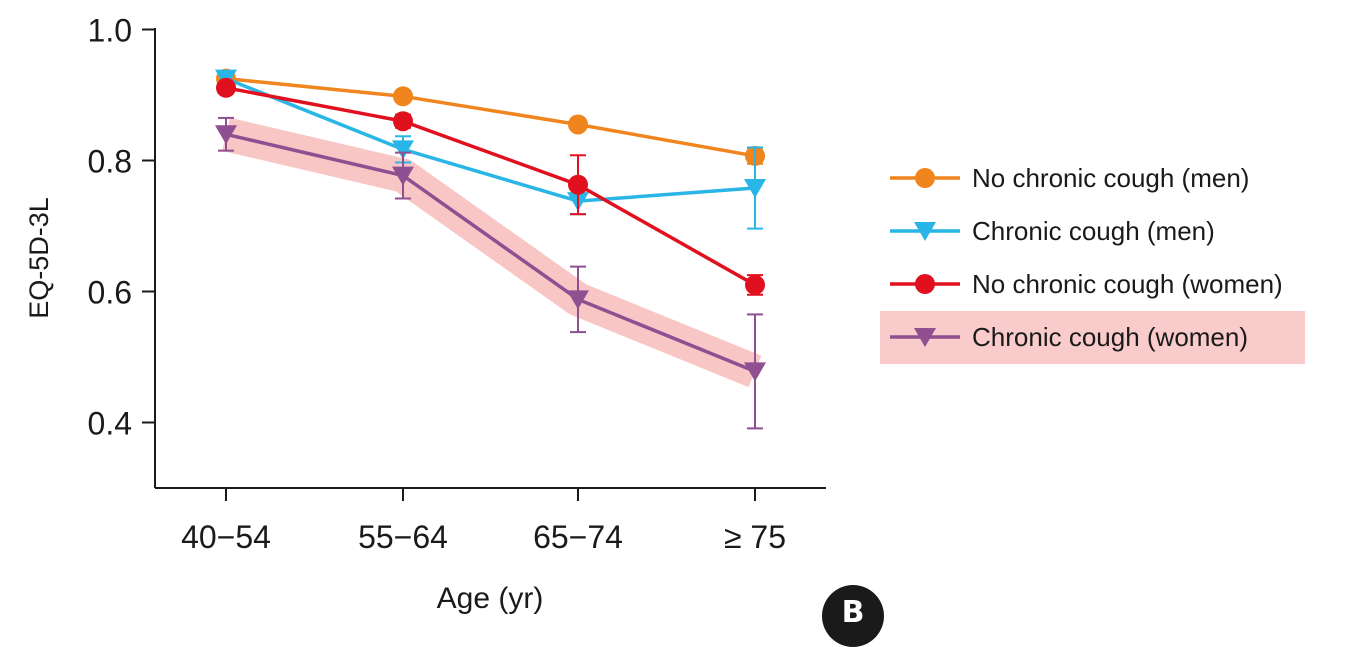 Image resolution: width=1357 pixels, height=647 pixels. I want to click on x-axis-label: Age (yr), so click(490, 598).